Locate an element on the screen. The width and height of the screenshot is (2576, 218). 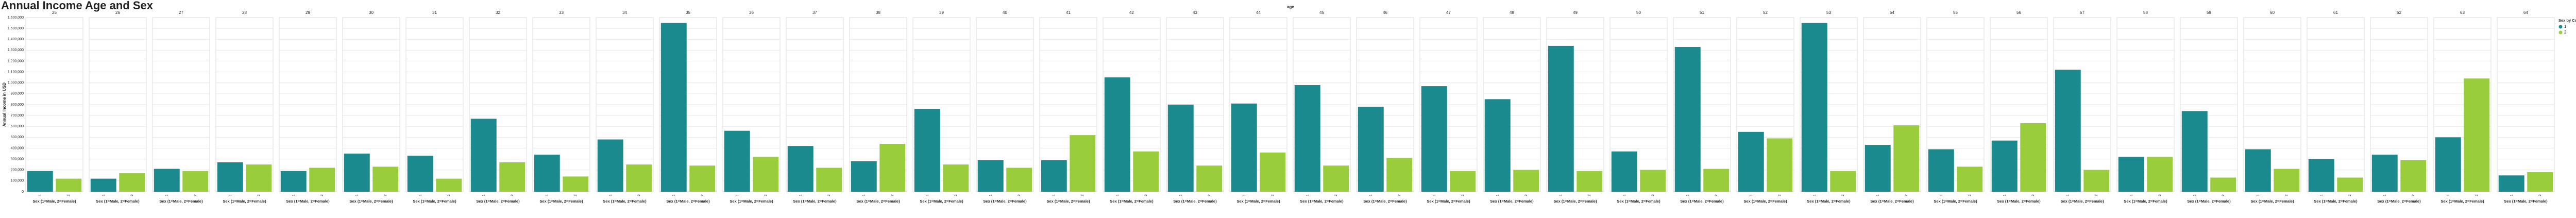
facet-label: 48 is located at coordinates (1512, 12).